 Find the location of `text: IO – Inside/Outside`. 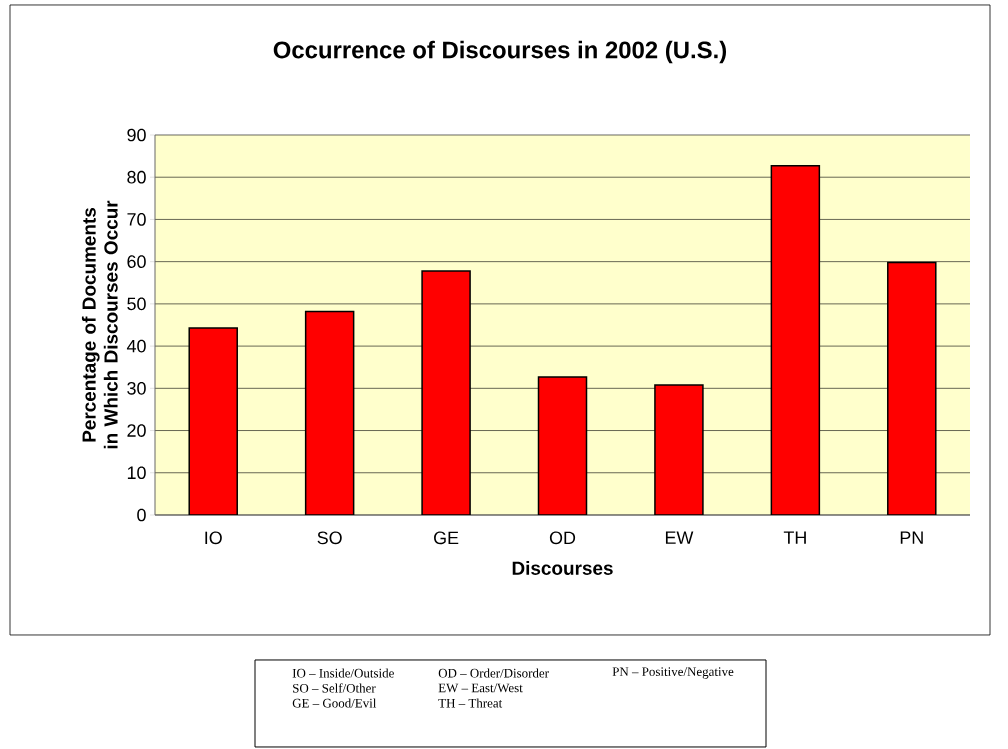

text: IO – Inside/Outside is located at coordinates (343, 673).